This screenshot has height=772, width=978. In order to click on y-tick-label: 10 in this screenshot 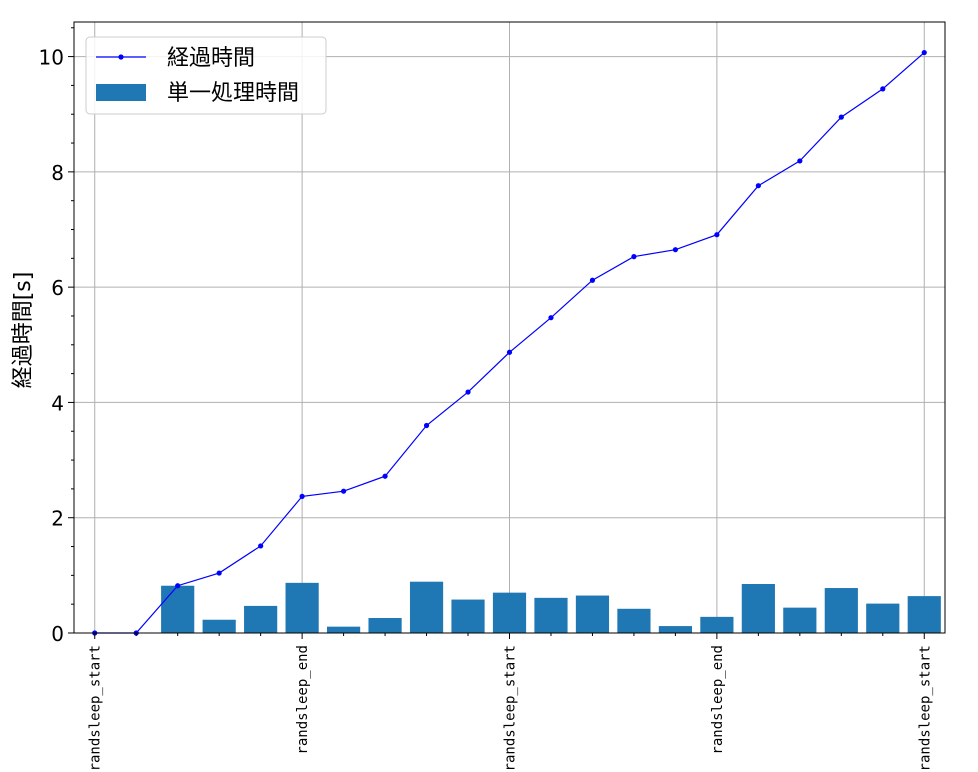, I will do `click(51, 58)`.